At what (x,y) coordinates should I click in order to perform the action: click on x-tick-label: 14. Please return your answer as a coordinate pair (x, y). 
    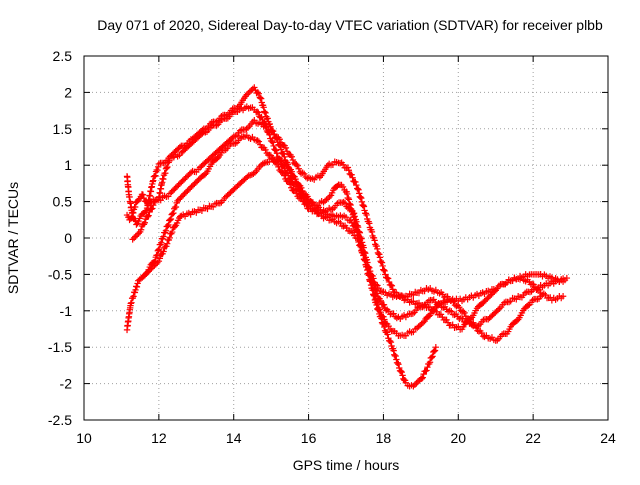
    Looking at the image, I should click on (234, 438).